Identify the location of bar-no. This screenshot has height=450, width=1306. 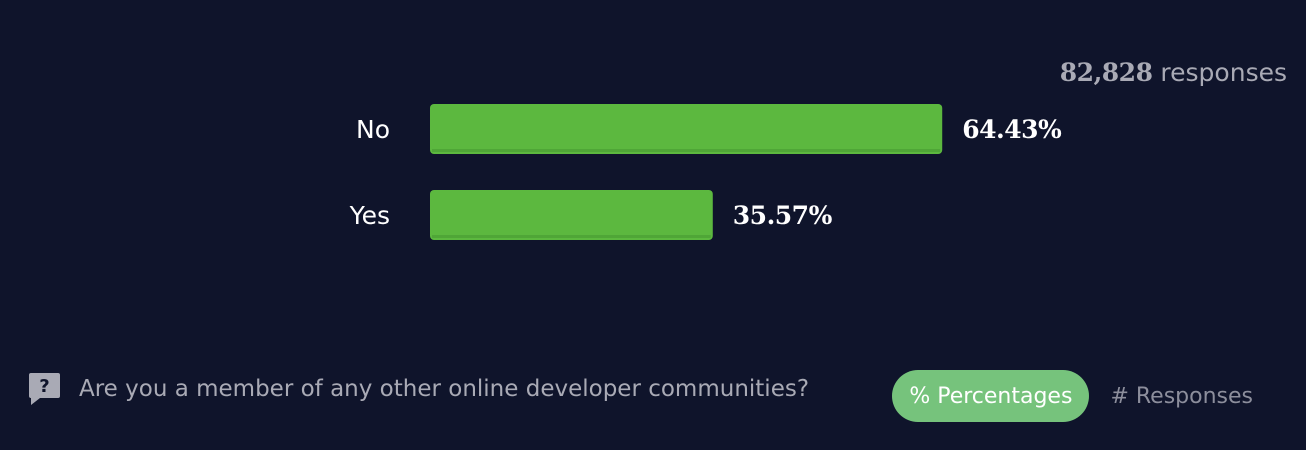
(686, 129).